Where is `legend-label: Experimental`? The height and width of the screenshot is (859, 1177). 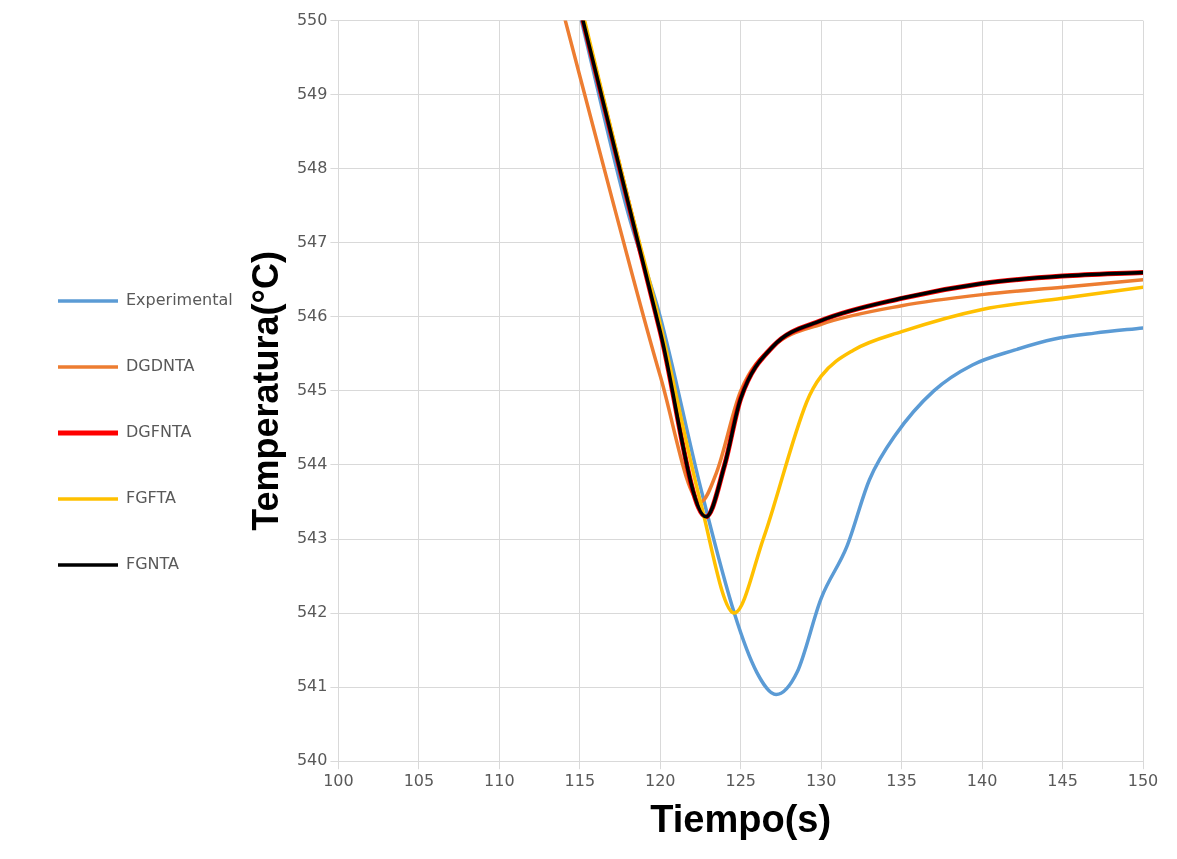
legend-label: Experimental is located at coordinates (179, 300).